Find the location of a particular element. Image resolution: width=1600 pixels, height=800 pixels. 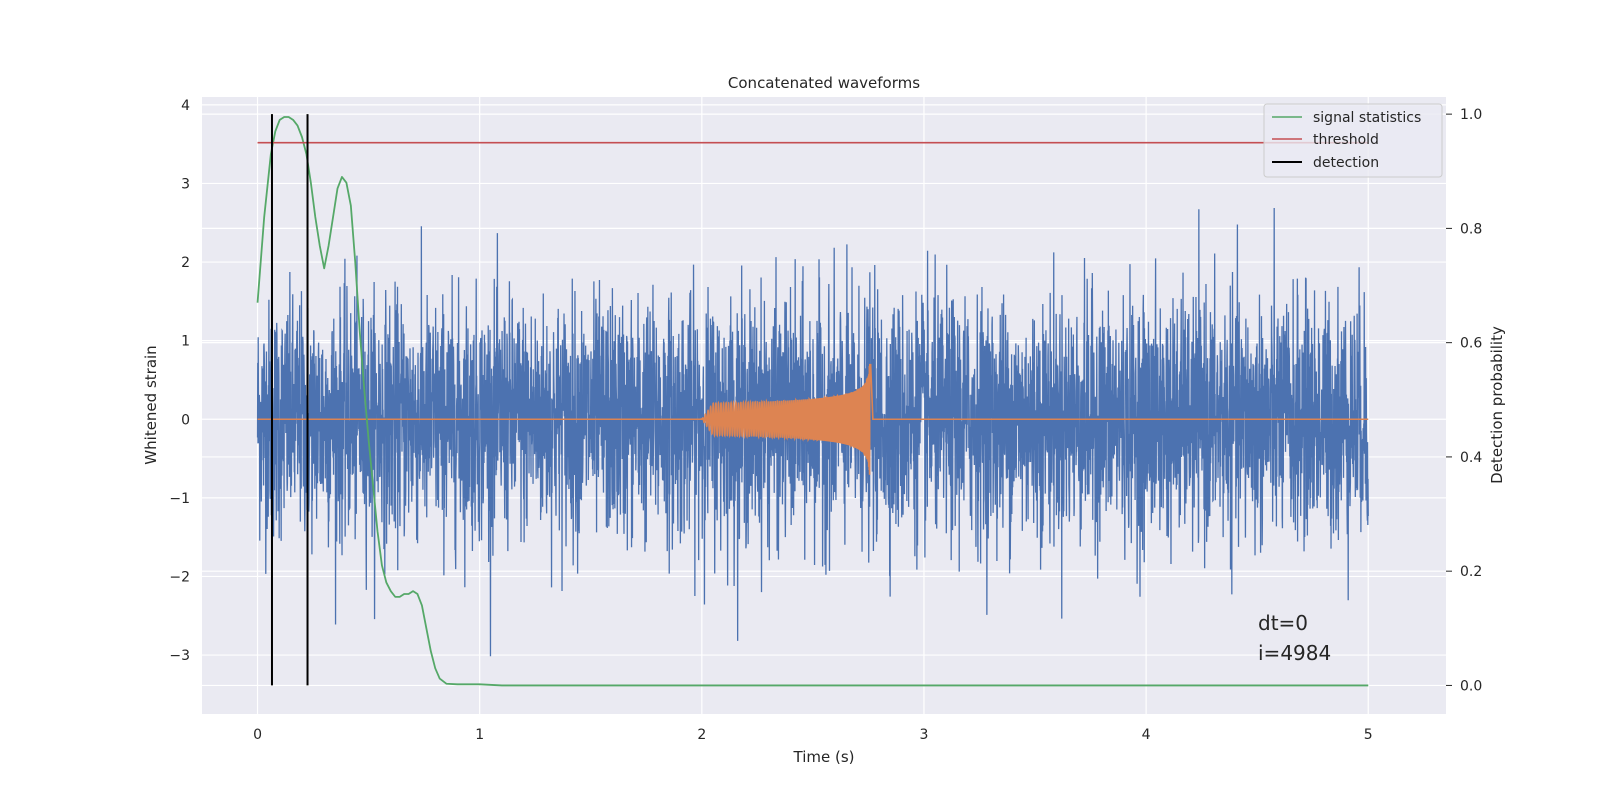

y-tick-label: 2 is located at coordinates (185, 263).